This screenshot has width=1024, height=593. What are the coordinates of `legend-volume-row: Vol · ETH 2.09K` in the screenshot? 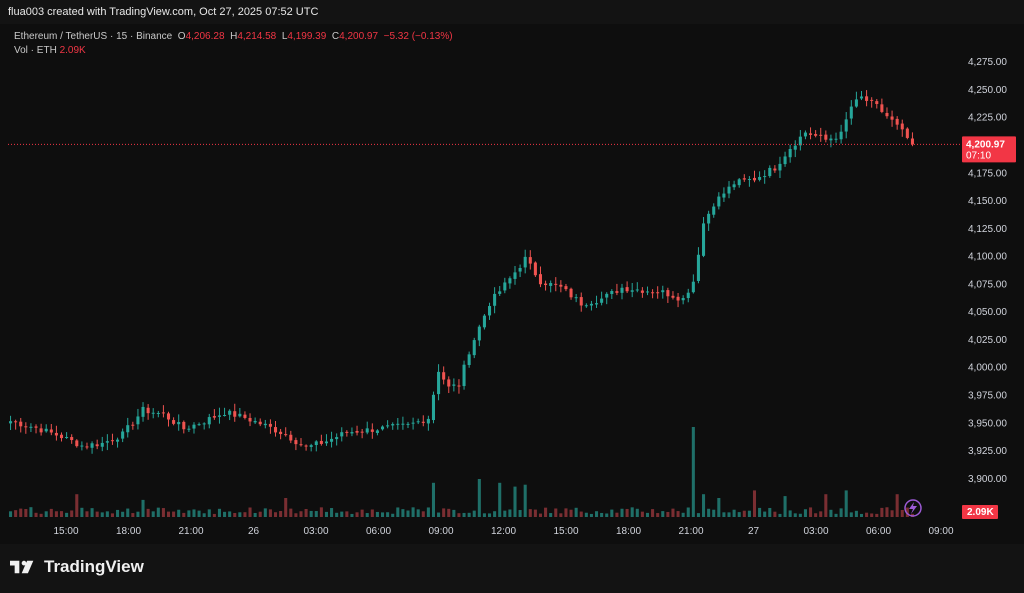 It's located at (233, 51).